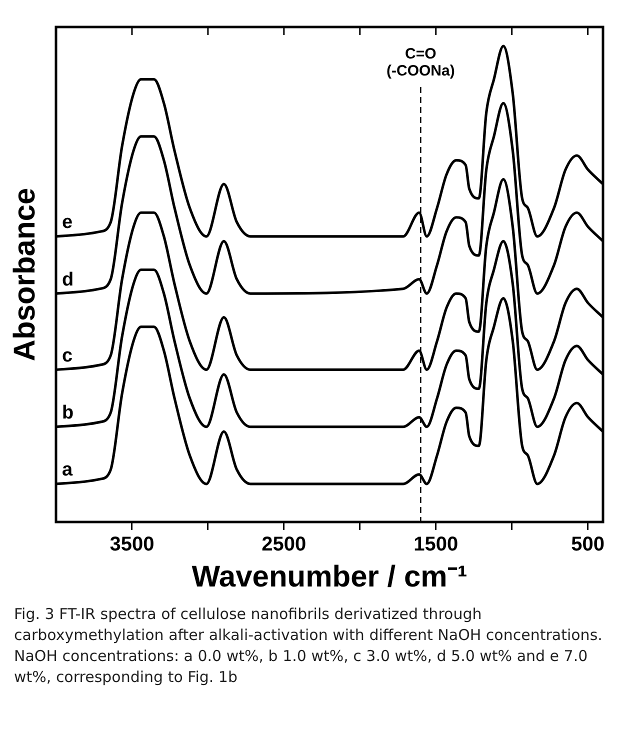 The height and width of the screenshot is (748, 629). I want to click on ref-line-label: C=O (-COONa), so click(420, 63).